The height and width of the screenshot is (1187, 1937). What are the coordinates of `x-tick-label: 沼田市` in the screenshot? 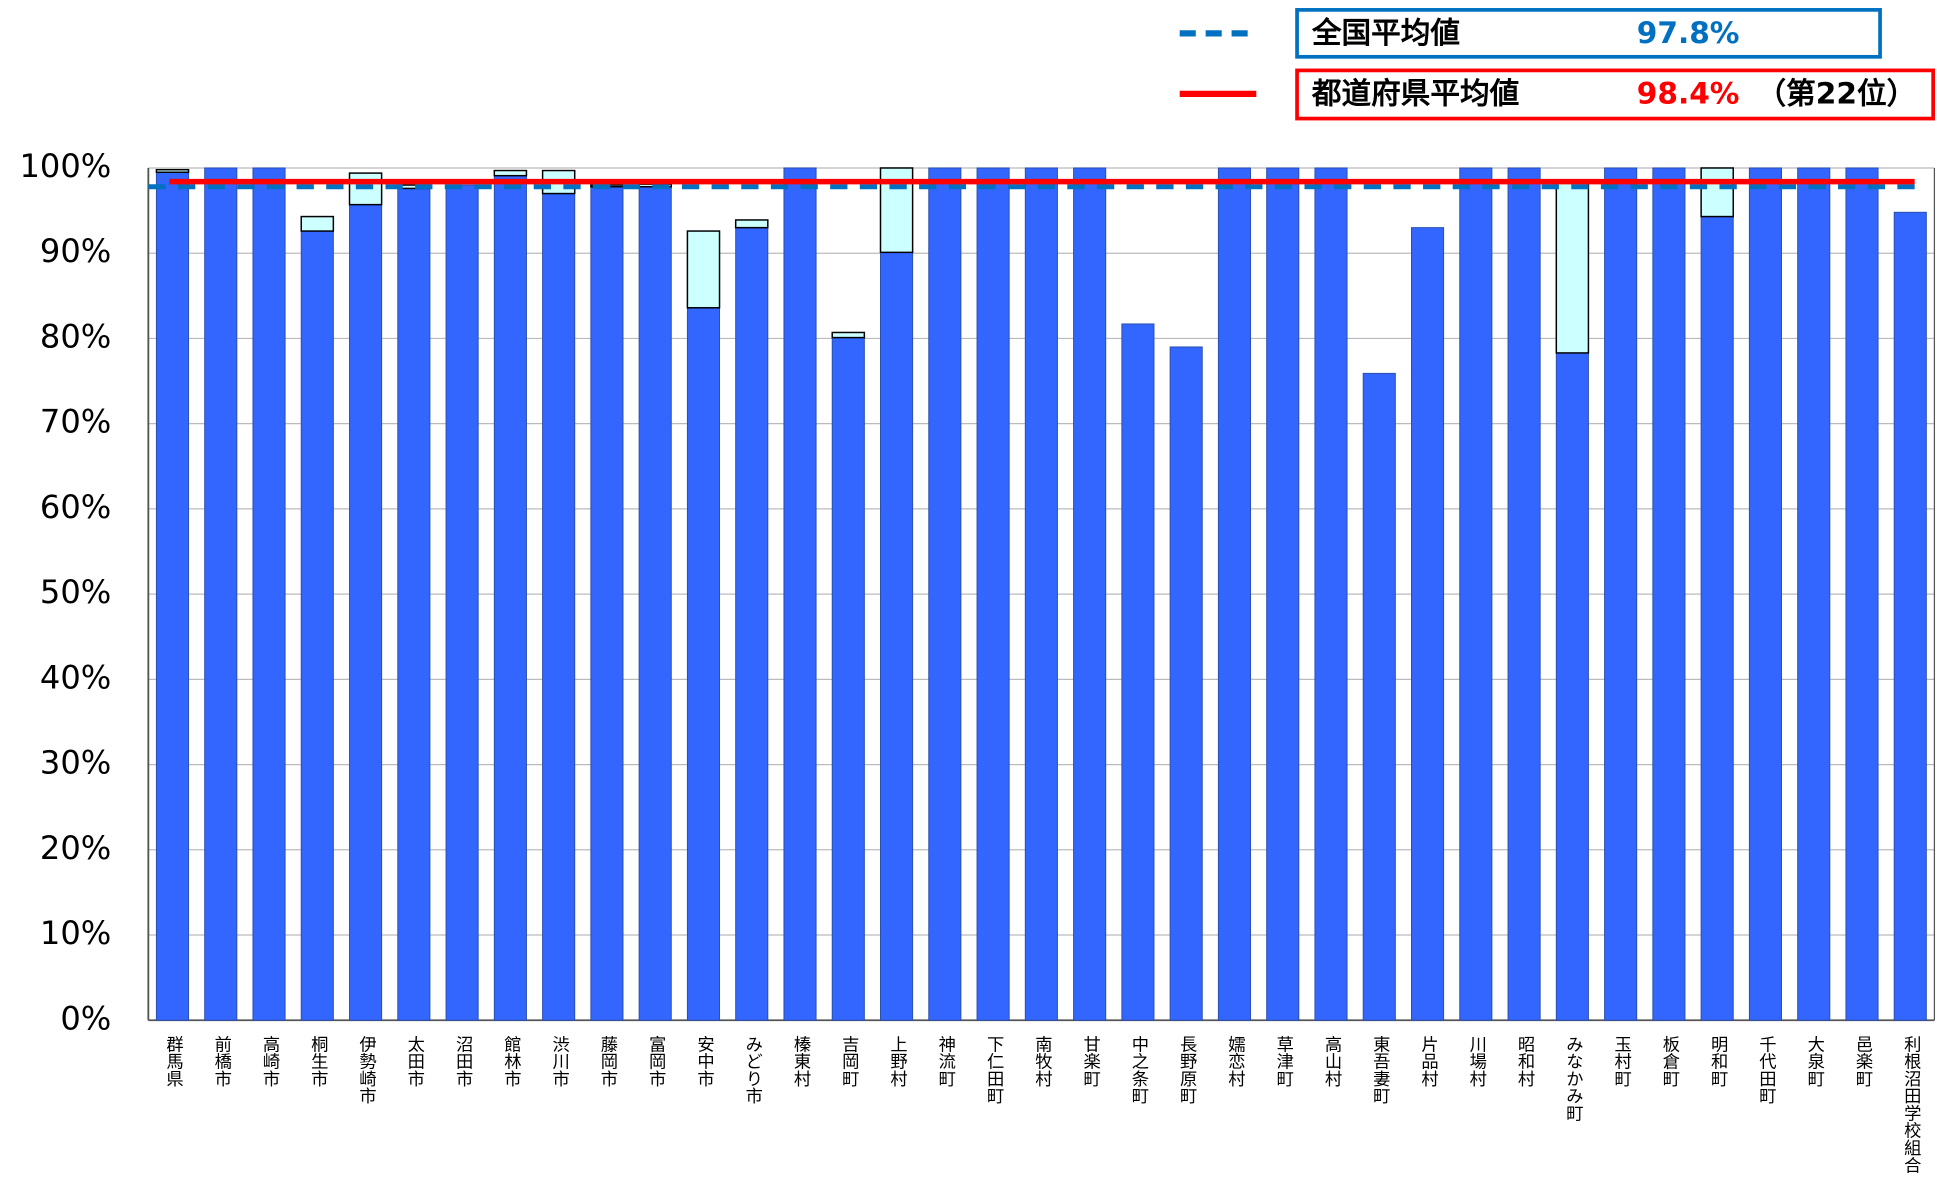 It's located at (462, 1061).